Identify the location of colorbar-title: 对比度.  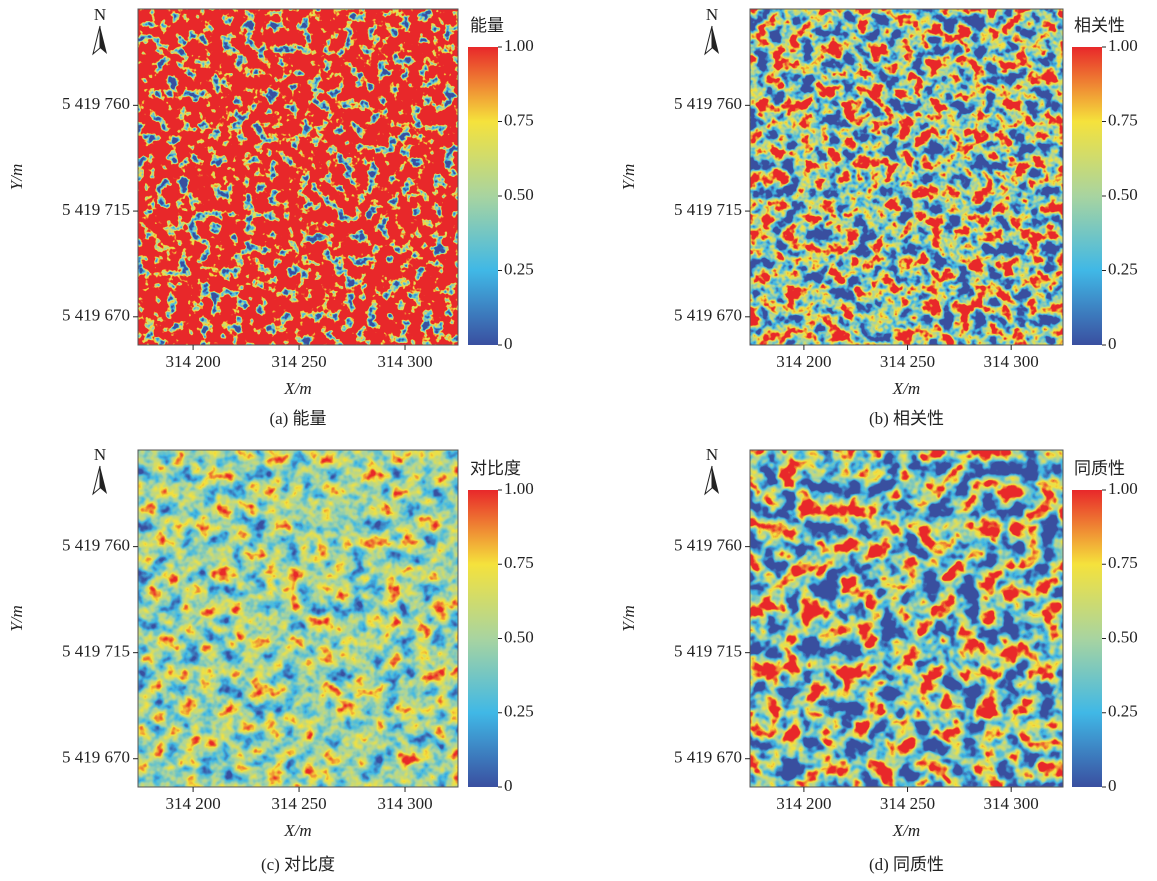
(495, 468).